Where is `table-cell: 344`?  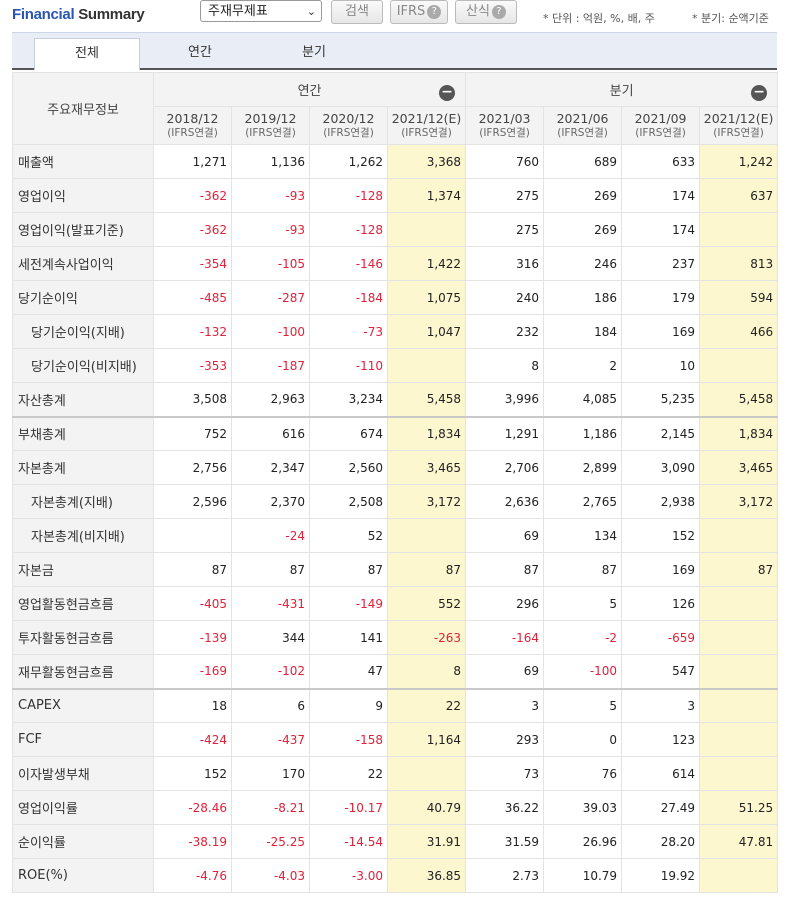 table-cell: 344 is located at coordinates (270, 637).